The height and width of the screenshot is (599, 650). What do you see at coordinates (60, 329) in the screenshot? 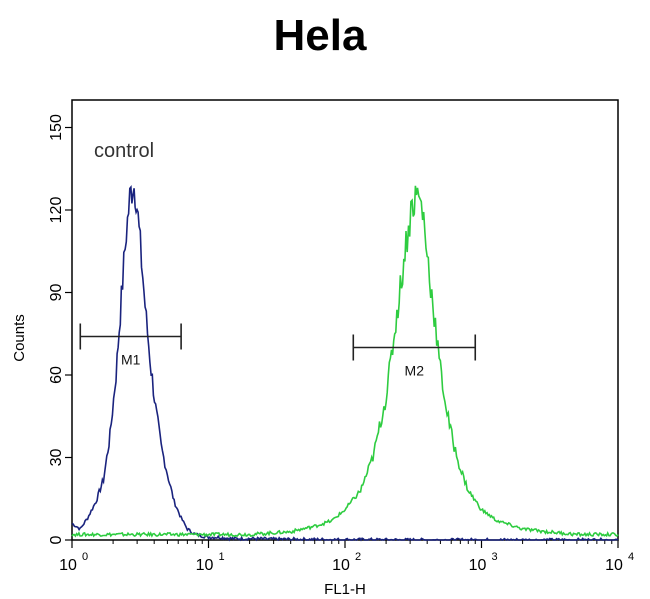
I see `y-axis: 0 30 60 90 120 150` at bounding box center [60, 329].